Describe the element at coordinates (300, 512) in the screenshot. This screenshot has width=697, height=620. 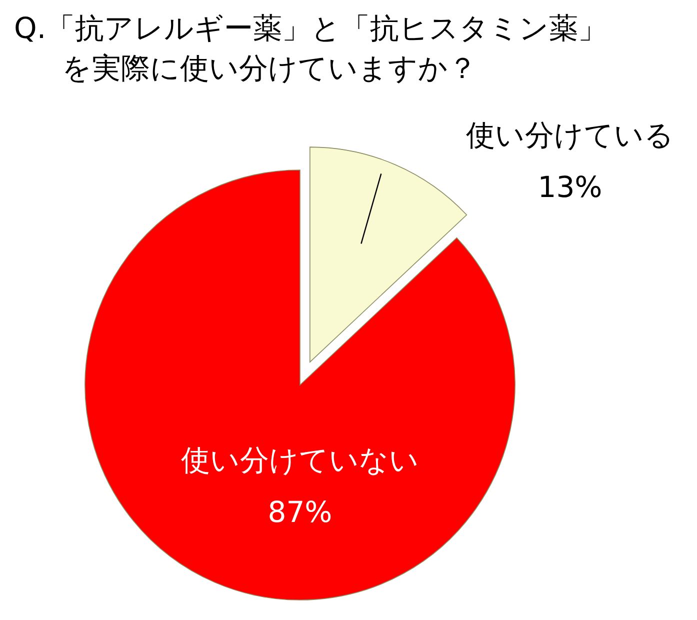
I see `data-label: 87%` at that location.